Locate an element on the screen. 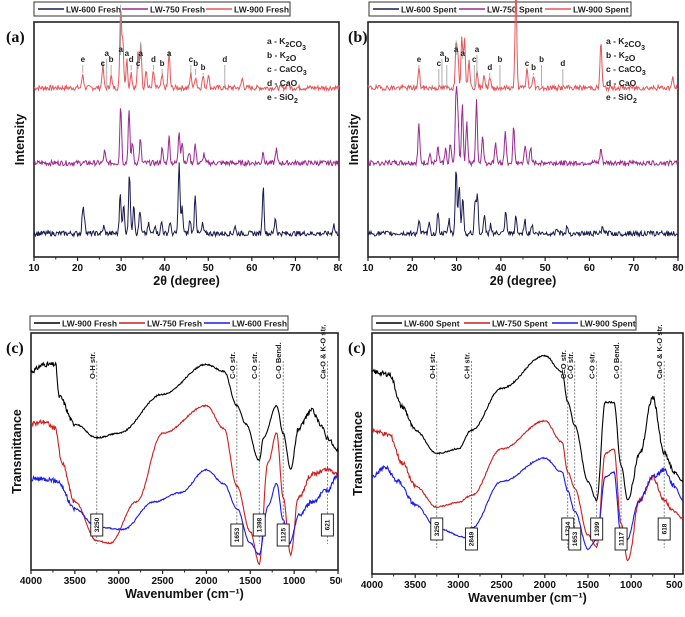  y-axis-label: Transmittance is located at coordinates (17, 451).